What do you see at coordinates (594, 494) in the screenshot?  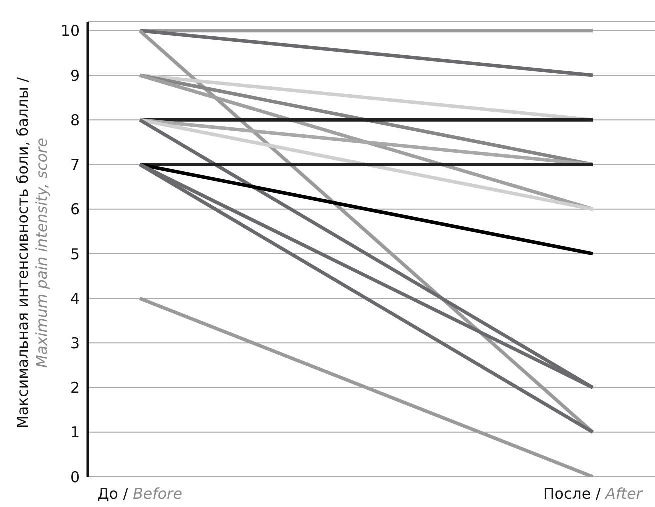 I see `x-tick-label: После / After` at bounding box center [594, 494].